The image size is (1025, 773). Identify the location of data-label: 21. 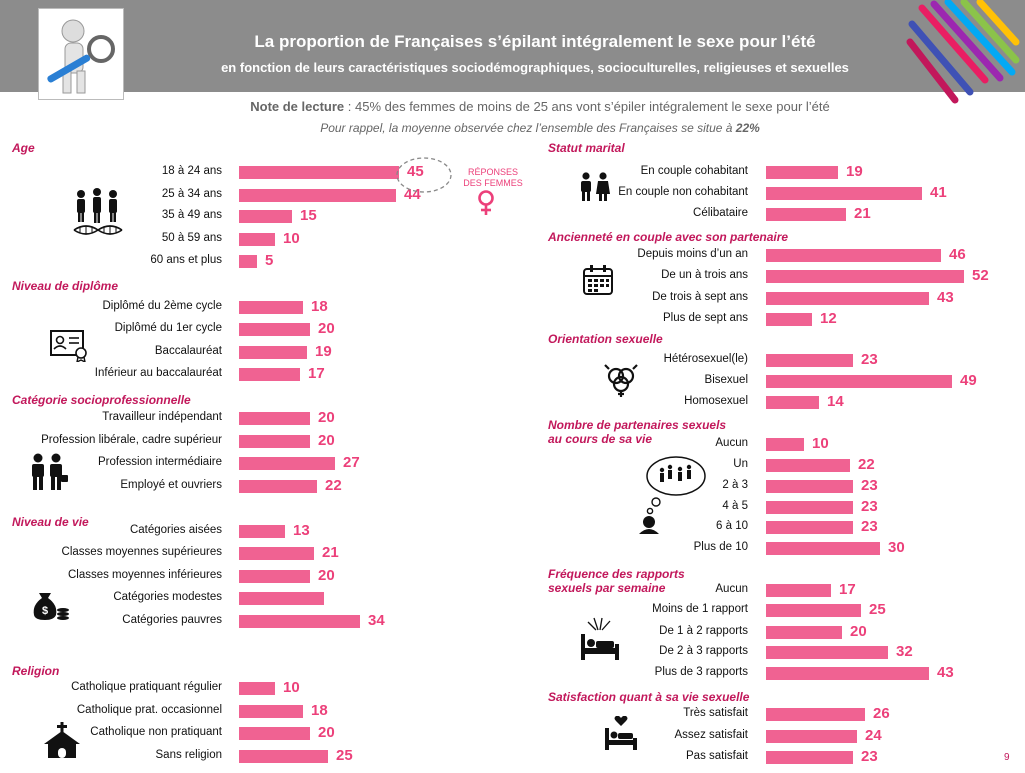
(330, 552).